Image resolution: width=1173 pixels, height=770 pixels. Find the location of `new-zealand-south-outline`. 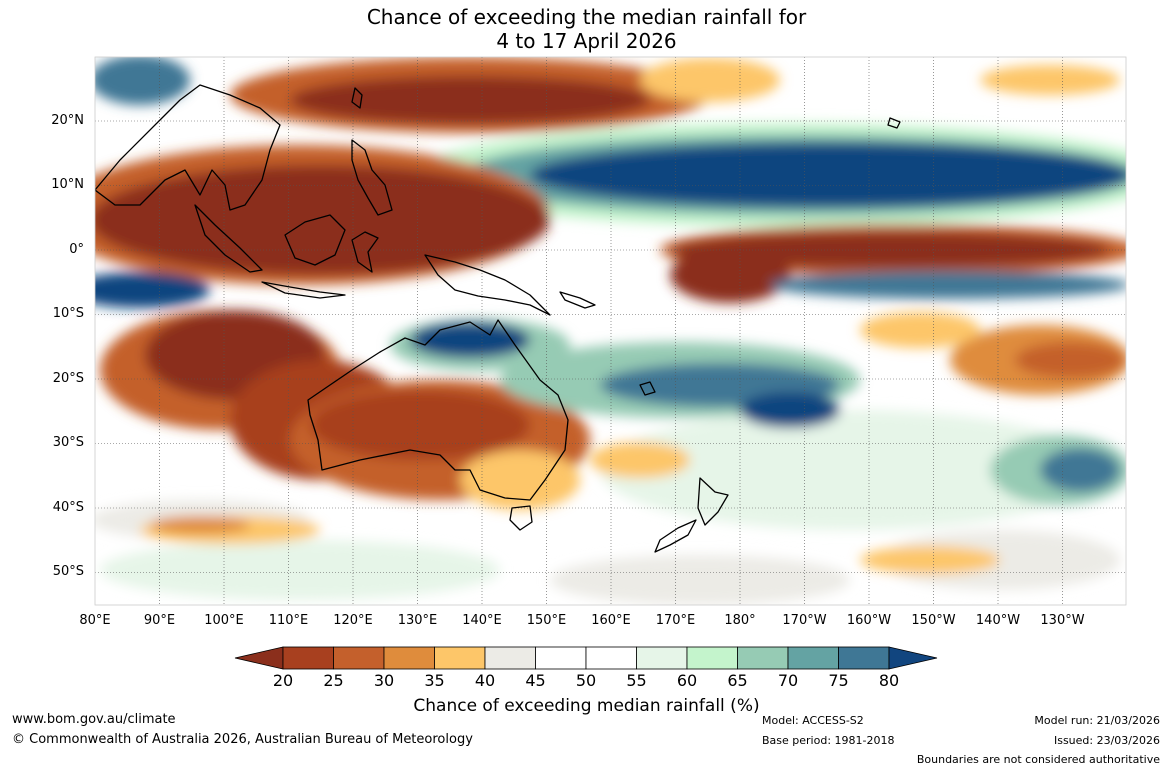

new-zealand-south-outline is located at coordinates (675, 536).